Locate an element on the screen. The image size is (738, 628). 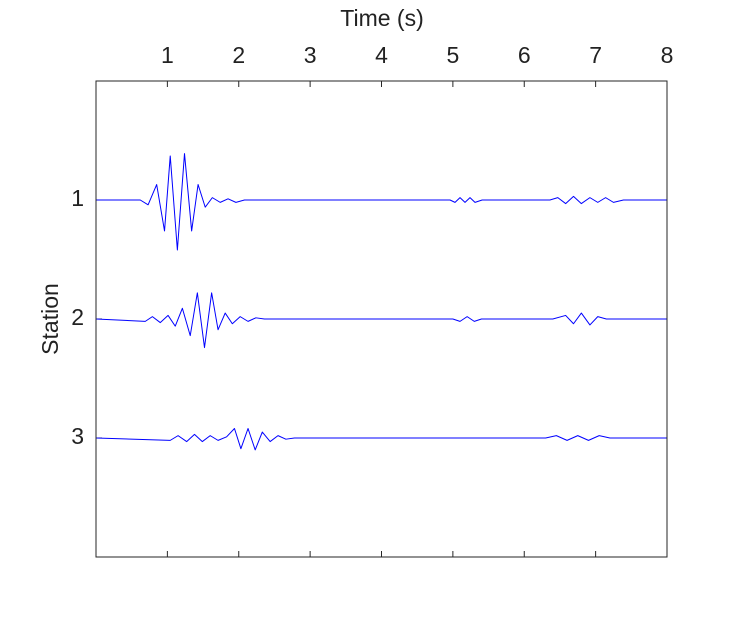
y-axis-title: Station is located at coordinates (50, 319).